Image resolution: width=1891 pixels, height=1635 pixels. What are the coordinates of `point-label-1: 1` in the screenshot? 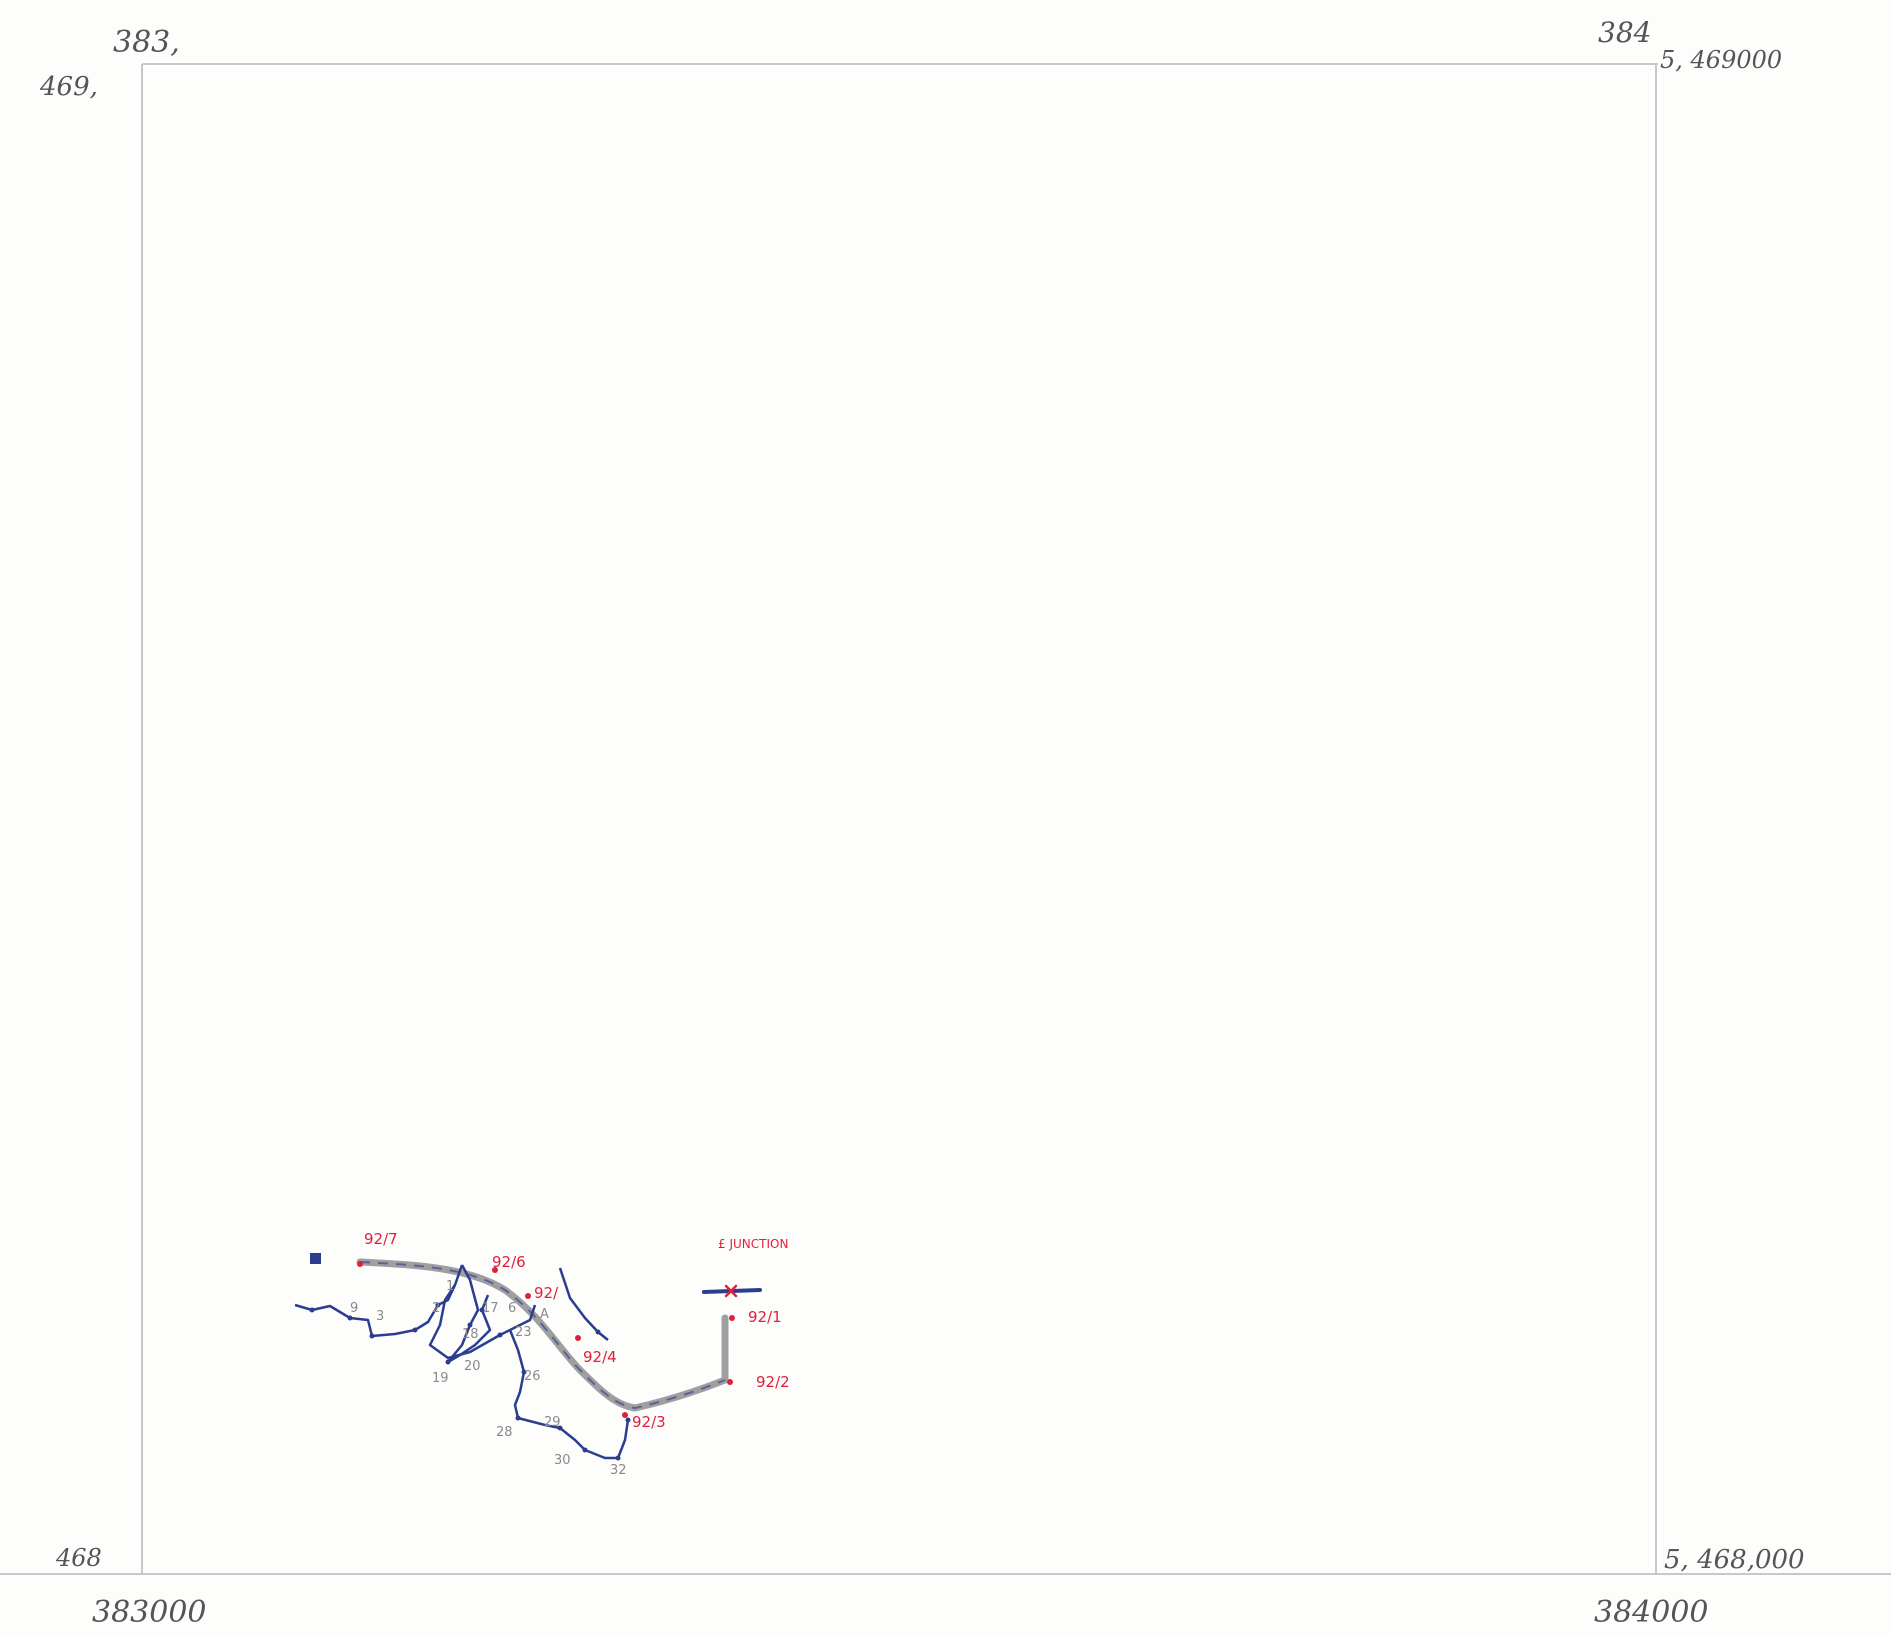 It's located at (450, 1286).